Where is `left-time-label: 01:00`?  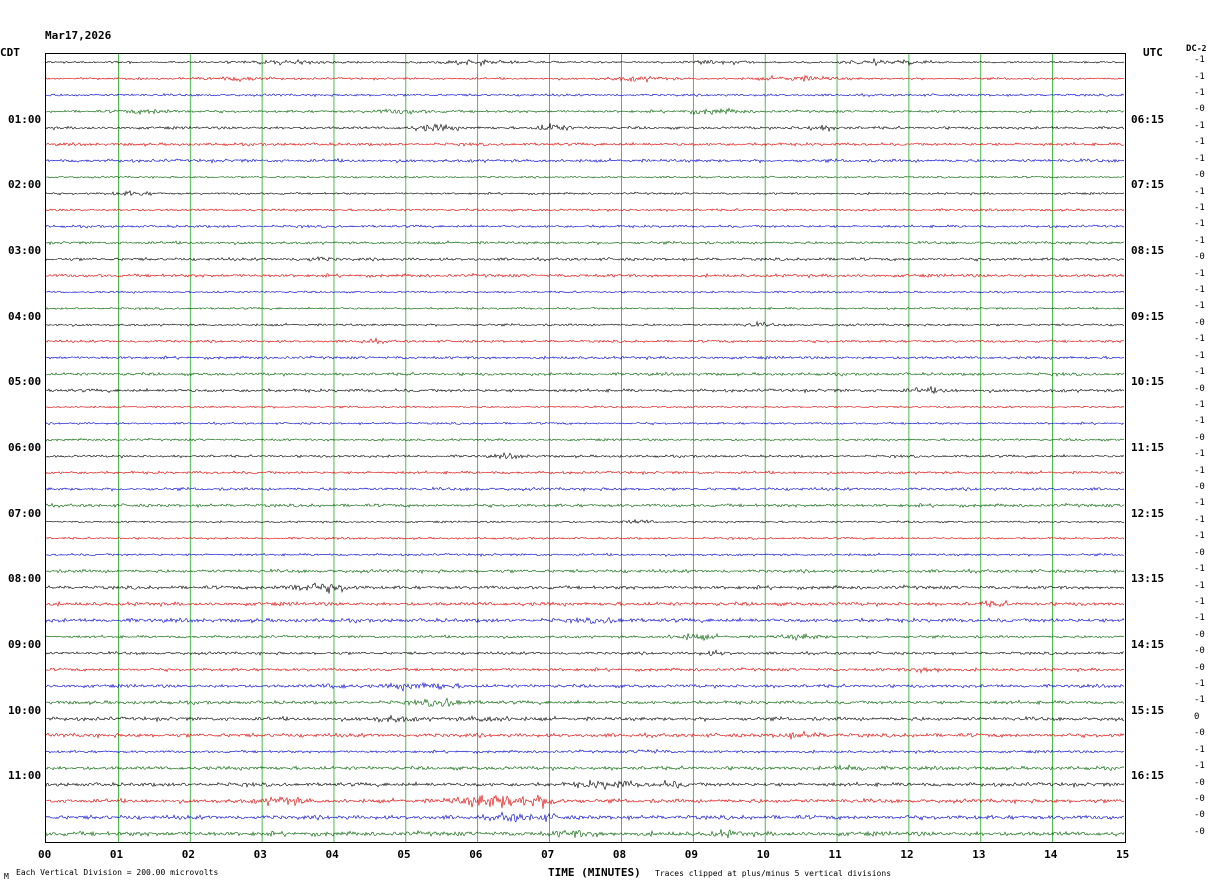
left-time-label: 01:00 is located at coordinates (25, 119).